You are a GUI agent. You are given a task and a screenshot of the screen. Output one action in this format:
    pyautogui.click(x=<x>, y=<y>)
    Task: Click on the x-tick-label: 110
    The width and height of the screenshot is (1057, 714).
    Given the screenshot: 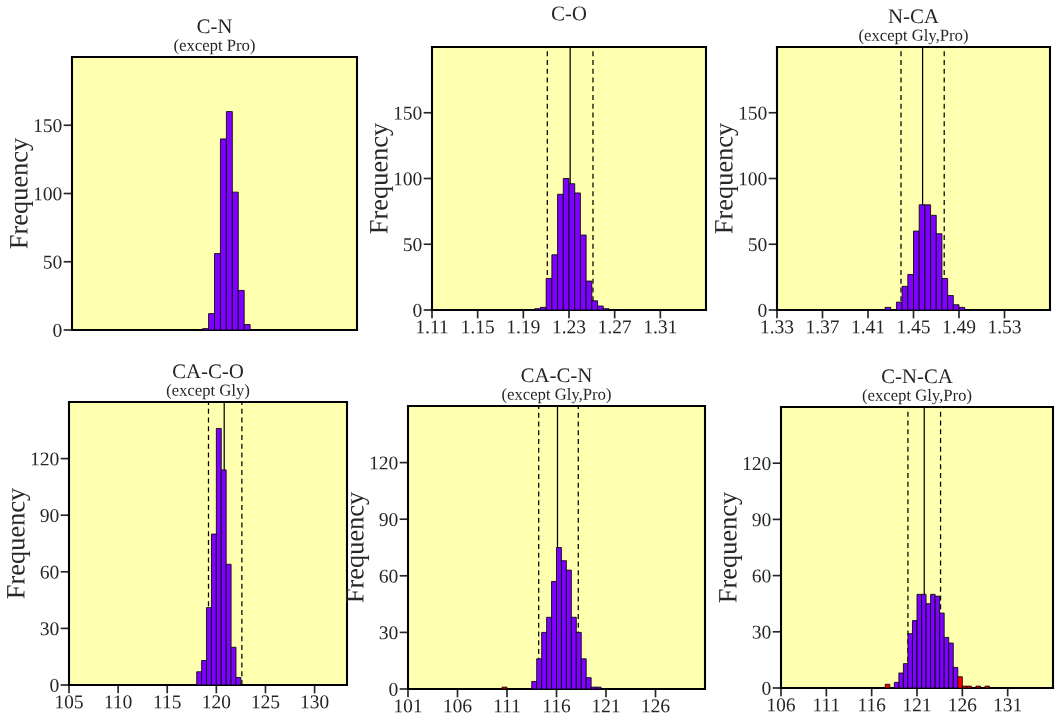 What is the action you would take?
    pyautogui.click(x=118, y=702)
    